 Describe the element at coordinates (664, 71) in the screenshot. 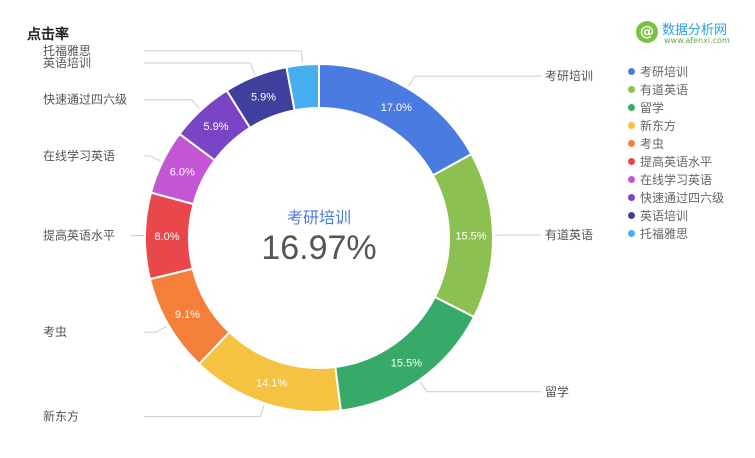

I see `legend-item-label: 考研培训` at that location.